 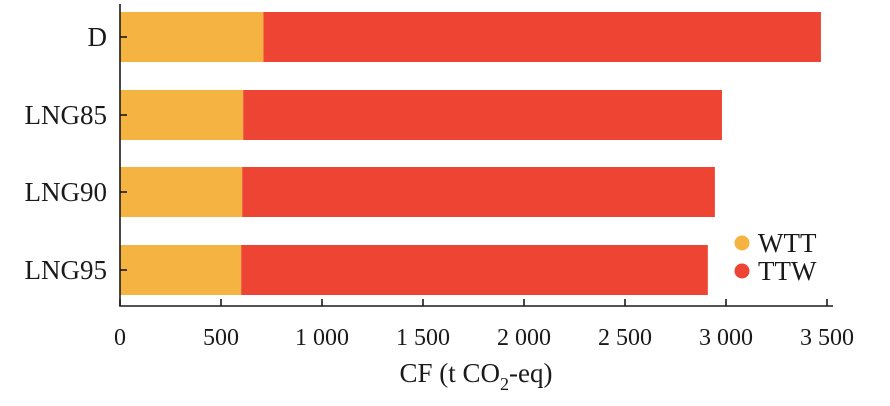 What do you see at coordinates (322, 338) in the screenshot?
I see `x-tick-label: 1 000` at bounding box center [322, 338].